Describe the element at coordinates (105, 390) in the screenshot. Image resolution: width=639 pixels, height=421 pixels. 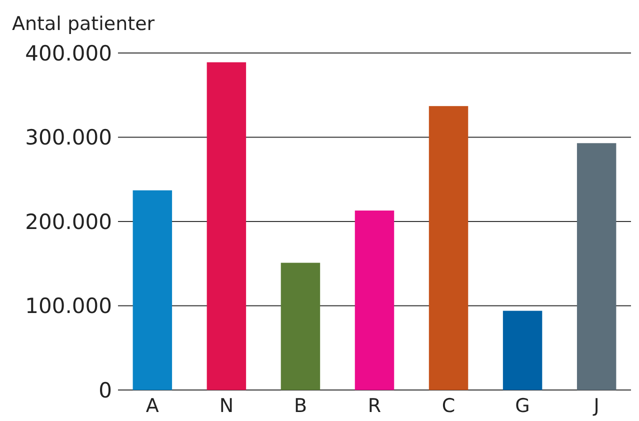
I see `y-tick-label: 0` at that location.